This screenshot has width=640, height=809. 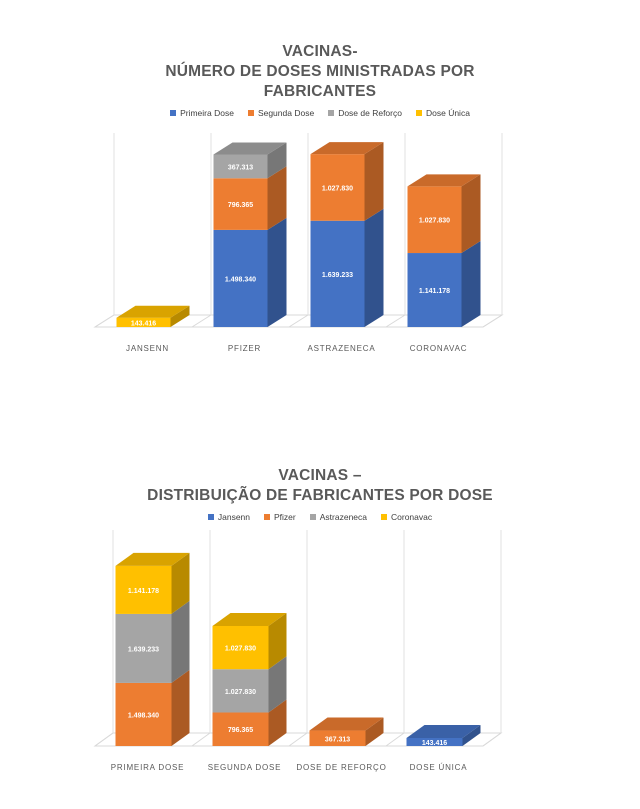 I want to click on legend-item: Dose Única, so click(x=442, y=113).